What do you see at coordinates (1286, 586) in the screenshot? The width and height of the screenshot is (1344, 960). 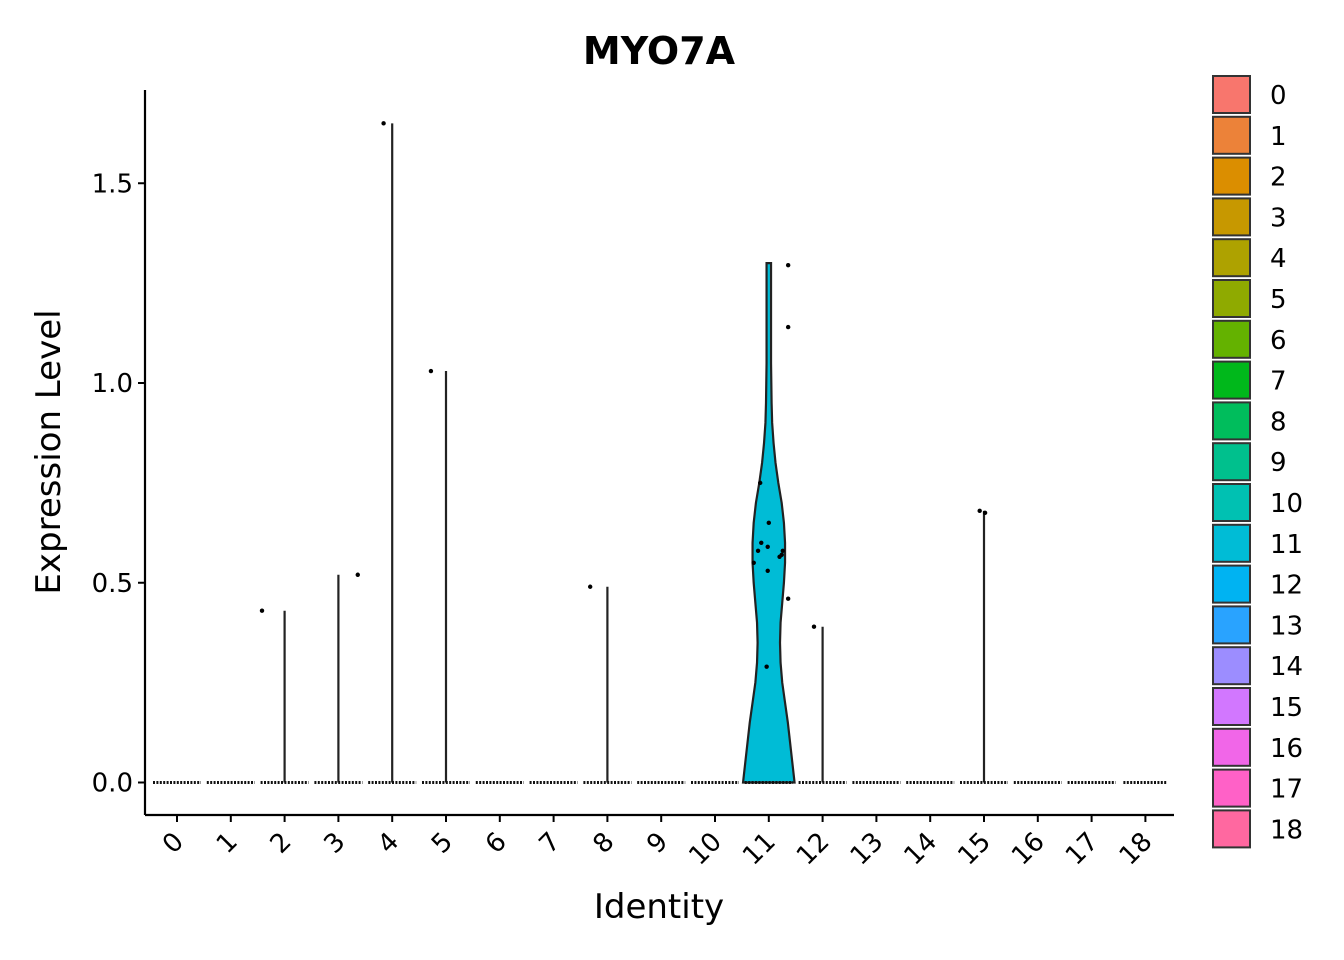 I see `legend-label: 12` at bounding box center [1286, 586].